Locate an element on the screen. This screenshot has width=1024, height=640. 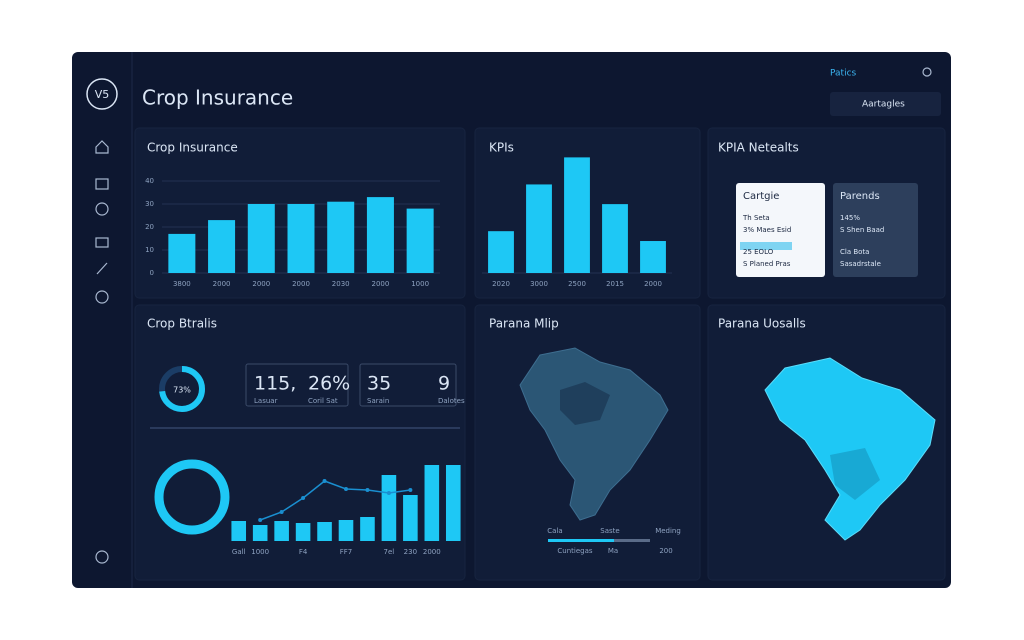
stat-value: 26% is located at coordinates (329, 384).